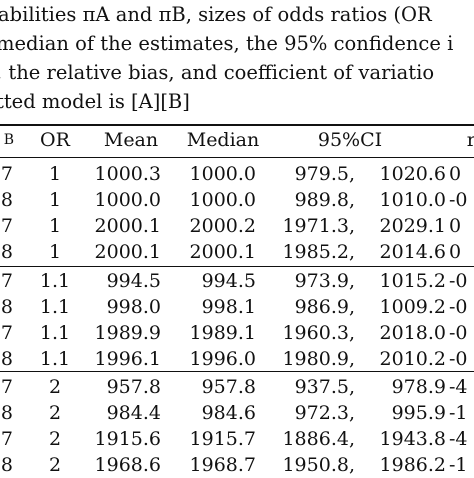 This screenshot has height=478, width=474. Describe the element at coordinates (324, 174) in the screenshot. I see `cell-ci-low: 979.5,` at that location.